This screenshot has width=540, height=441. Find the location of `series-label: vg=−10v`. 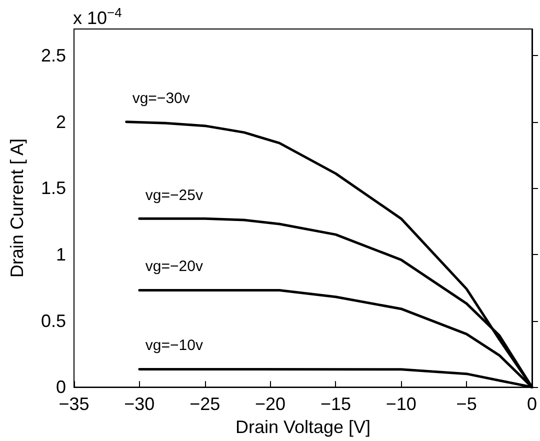

series-label: vg=−10v is located at coordinates (174, 345).